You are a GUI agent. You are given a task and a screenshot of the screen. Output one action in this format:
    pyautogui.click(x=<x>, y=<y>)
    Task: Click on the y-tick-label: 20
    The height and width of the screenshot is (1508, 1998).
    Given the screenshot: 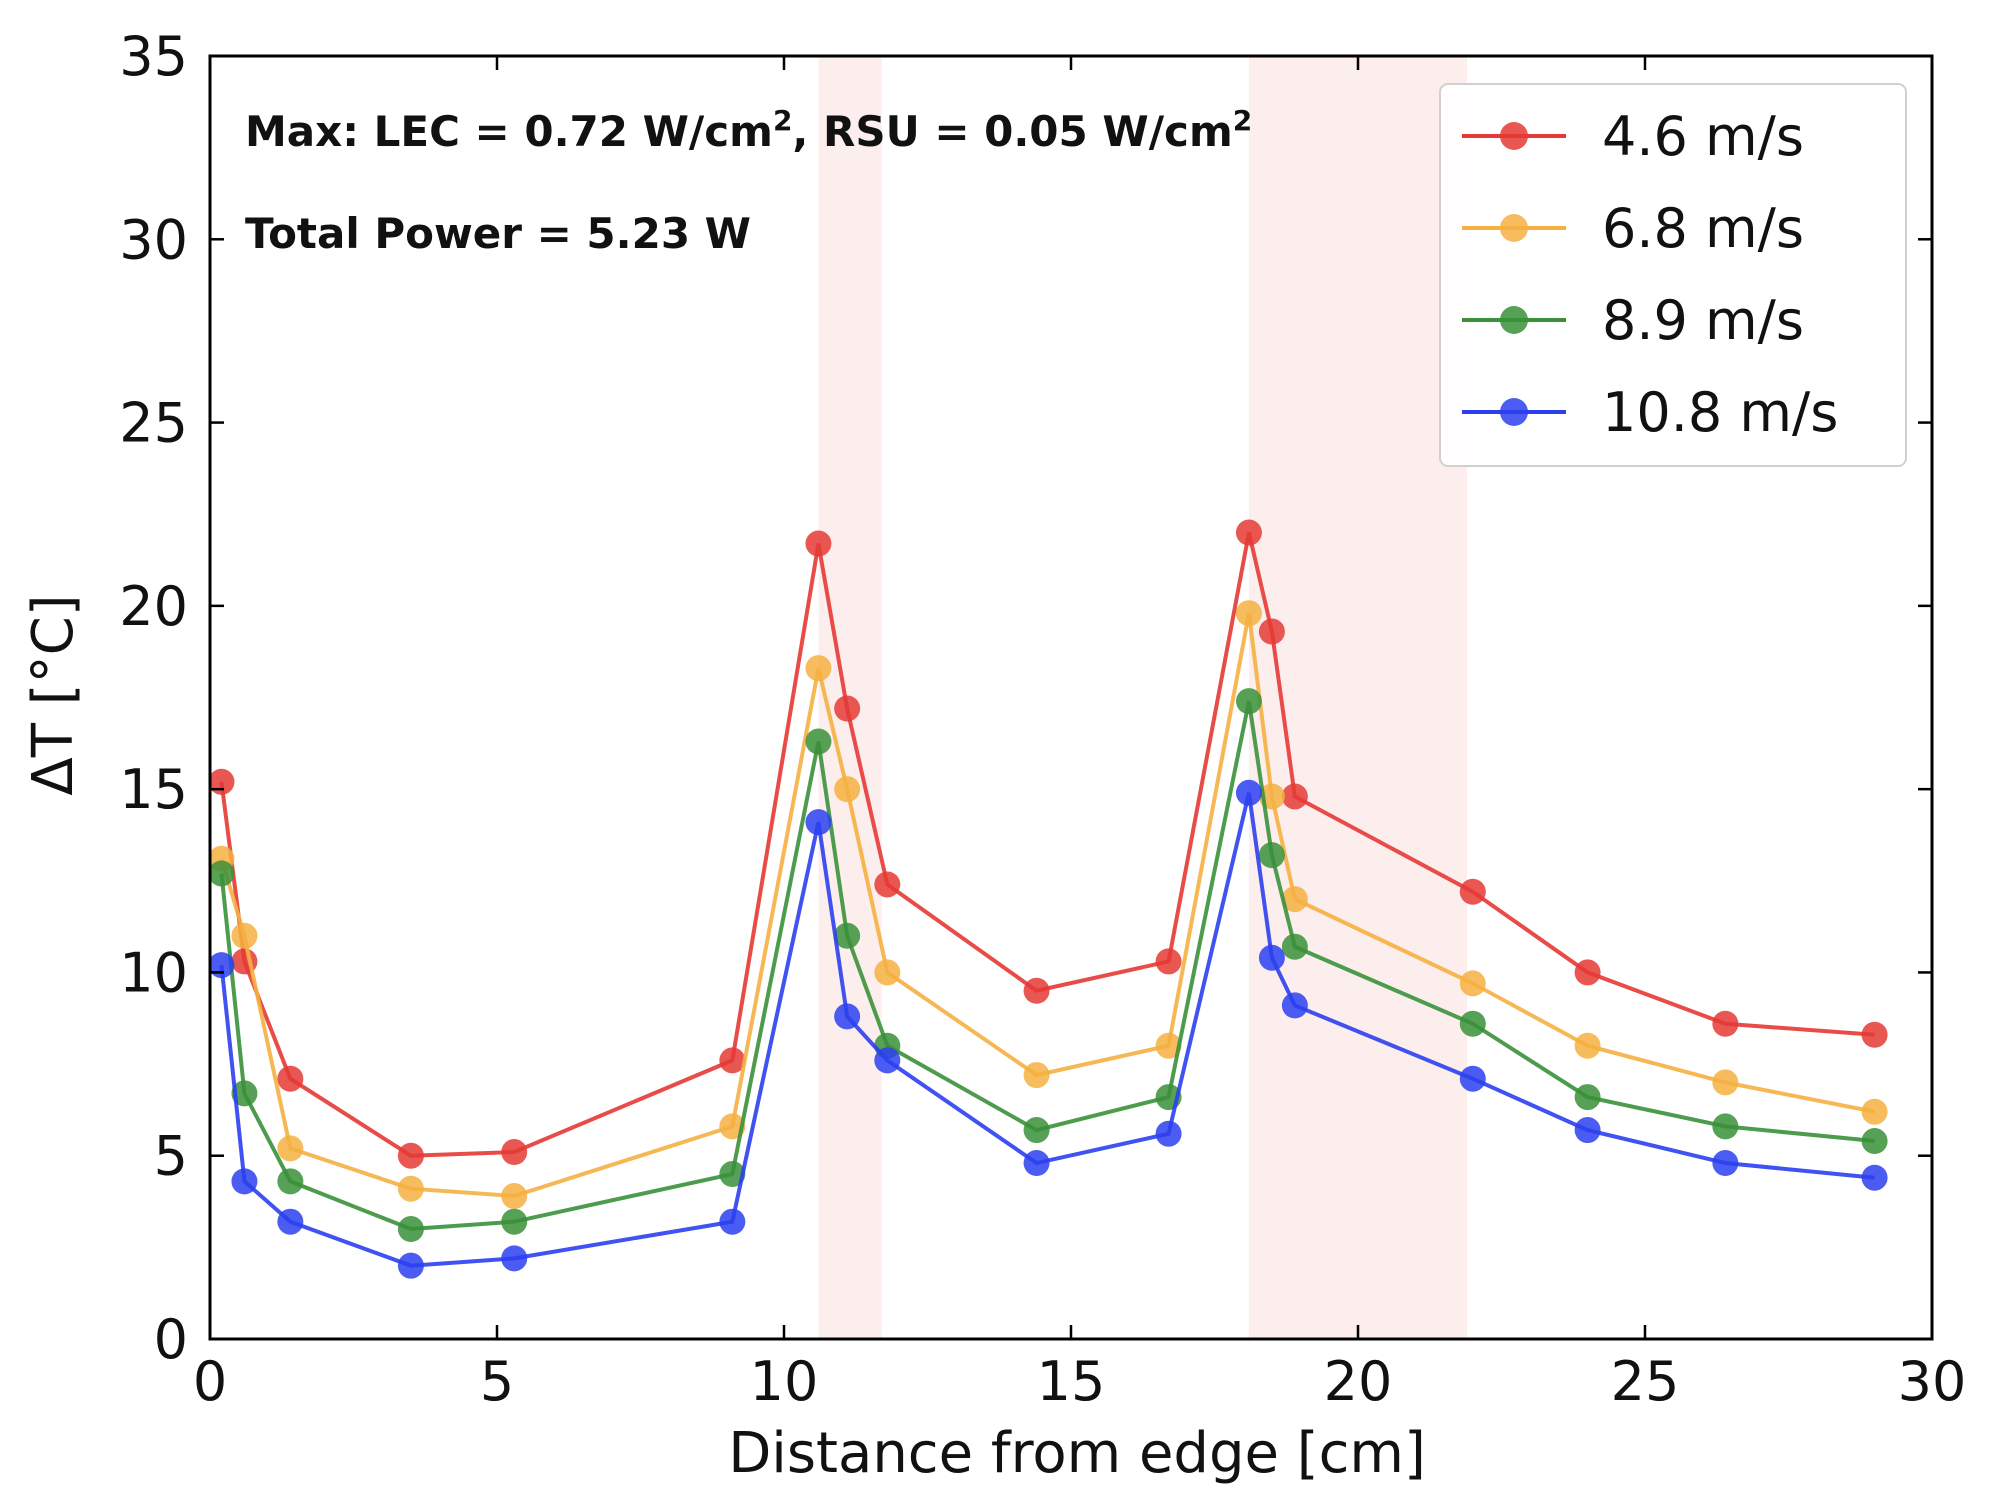 What is the action you would take?
    pyautogui.click(x=153, y=606)
    